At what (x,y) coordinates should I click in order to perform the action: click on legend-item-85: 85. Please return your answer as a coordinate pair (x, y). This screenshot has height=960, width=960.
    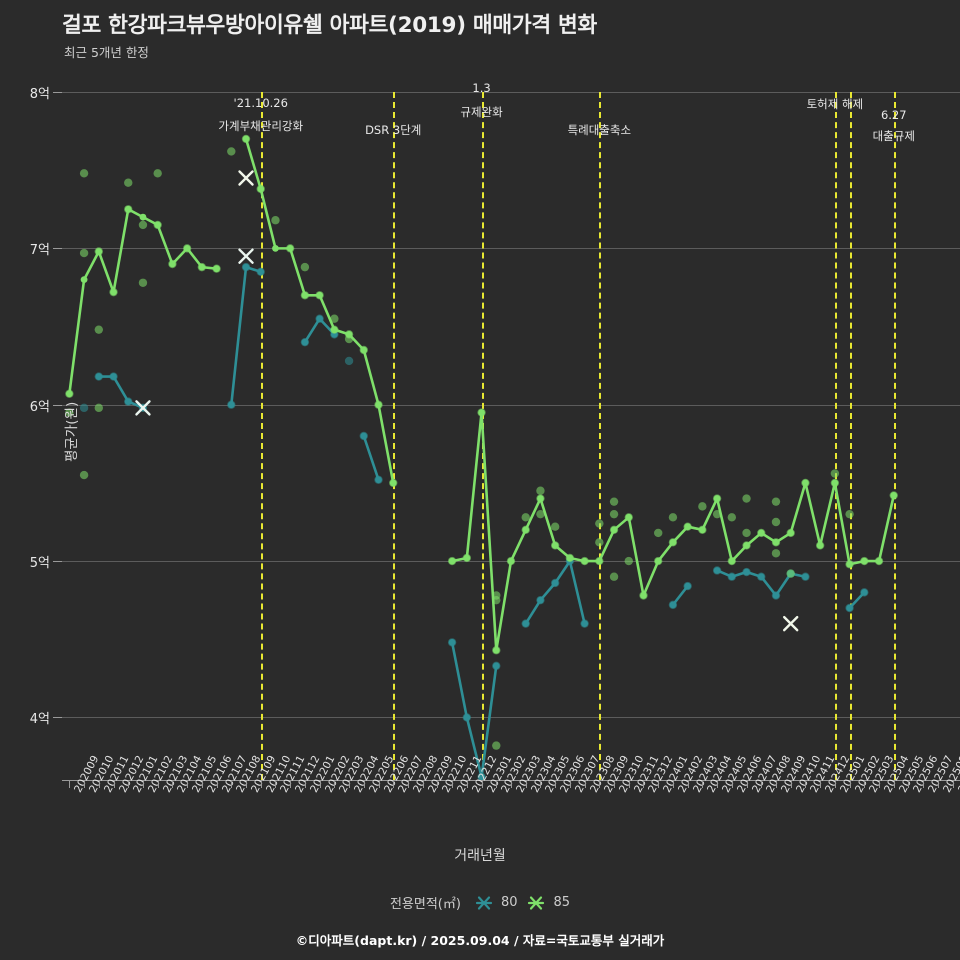
    Looking at the image, I should click on (548, 903).